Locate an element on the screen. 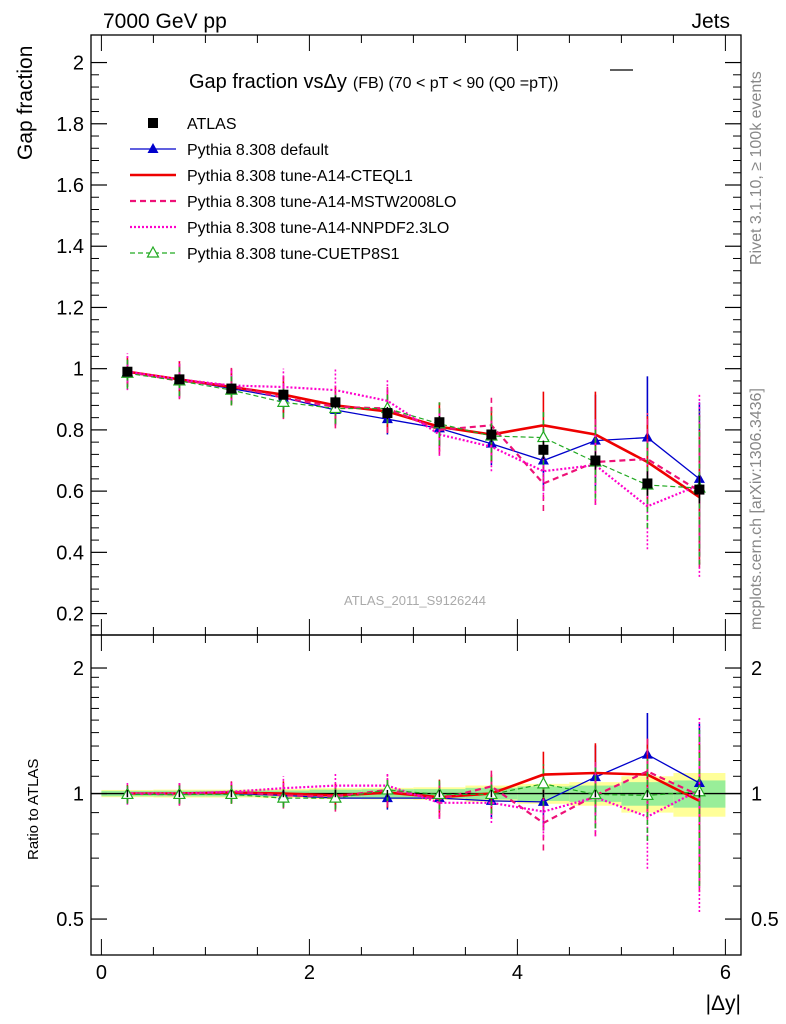 The height and width of the screenshot is (1024, 786). ratio-ytick-label: 0.5 is located at coordinates (70, 920).